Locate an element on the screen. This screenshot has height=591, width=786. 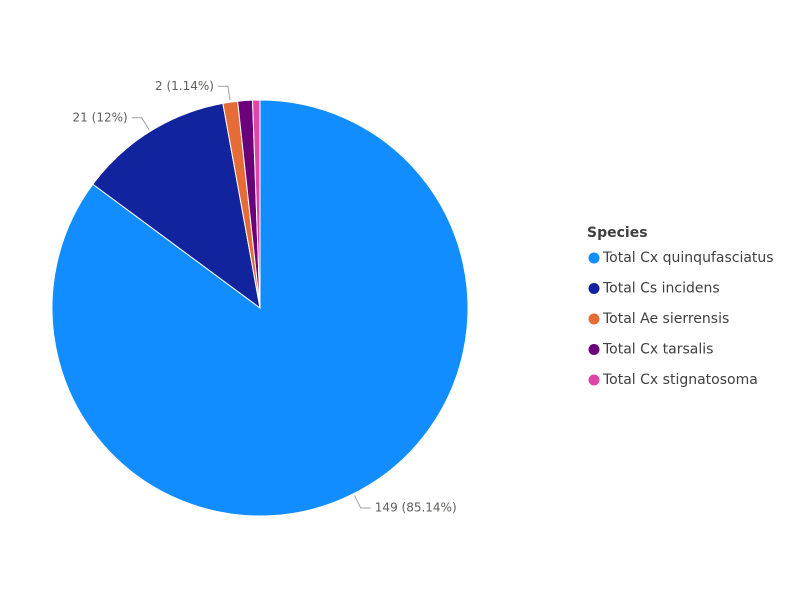
data-label: 149 (85.14%) is located at coordinates (416, 508).